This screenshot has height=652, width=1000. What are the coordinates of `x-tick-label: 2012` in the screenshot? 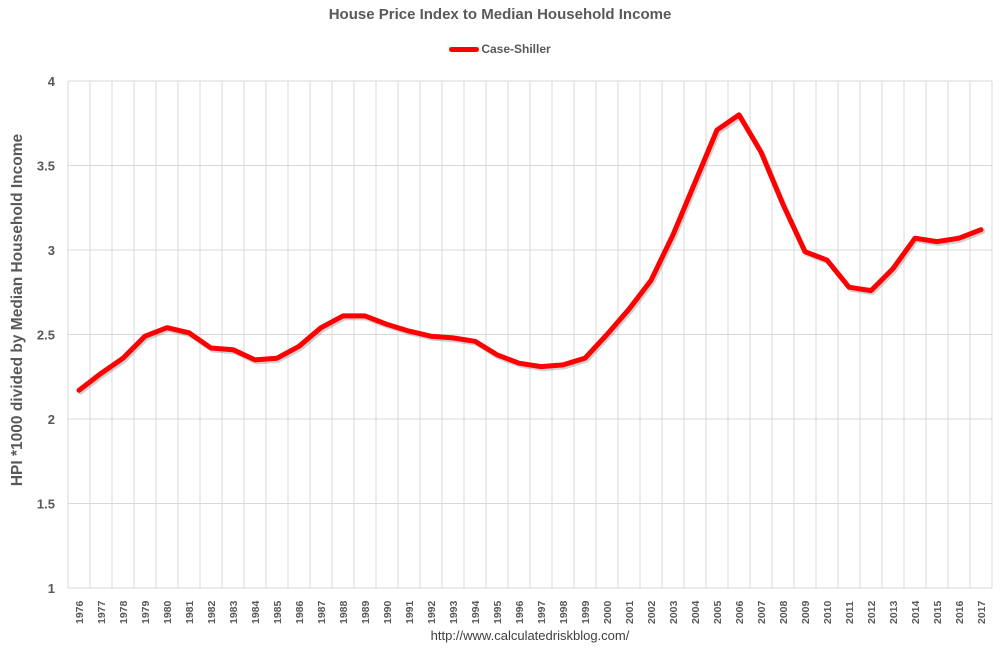 It's located at (872, 612).